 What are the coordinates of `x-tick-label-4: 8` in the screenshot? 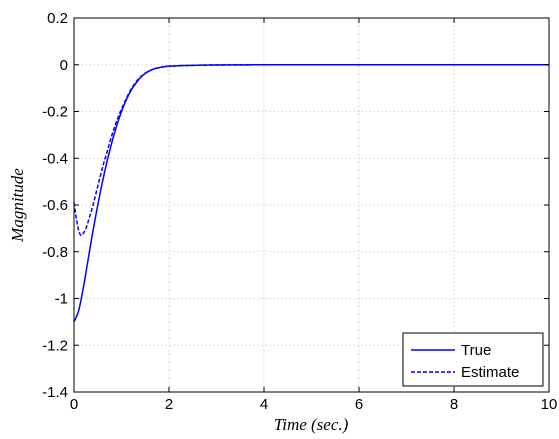 It's located at (454, 404).